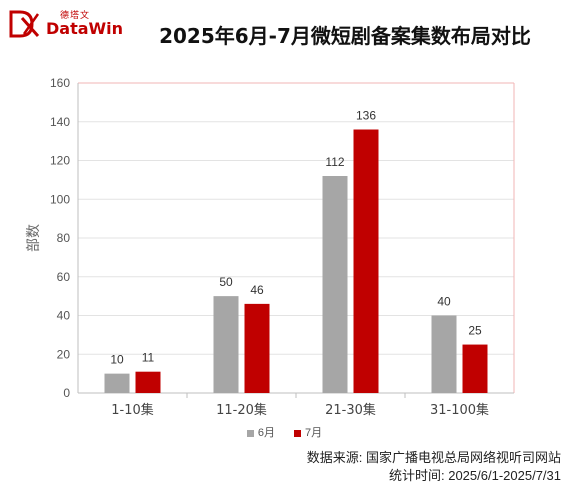 This screenshot has width=569, height=491. I want to click on x-tick-label: 11-20集, so click(241, 410).